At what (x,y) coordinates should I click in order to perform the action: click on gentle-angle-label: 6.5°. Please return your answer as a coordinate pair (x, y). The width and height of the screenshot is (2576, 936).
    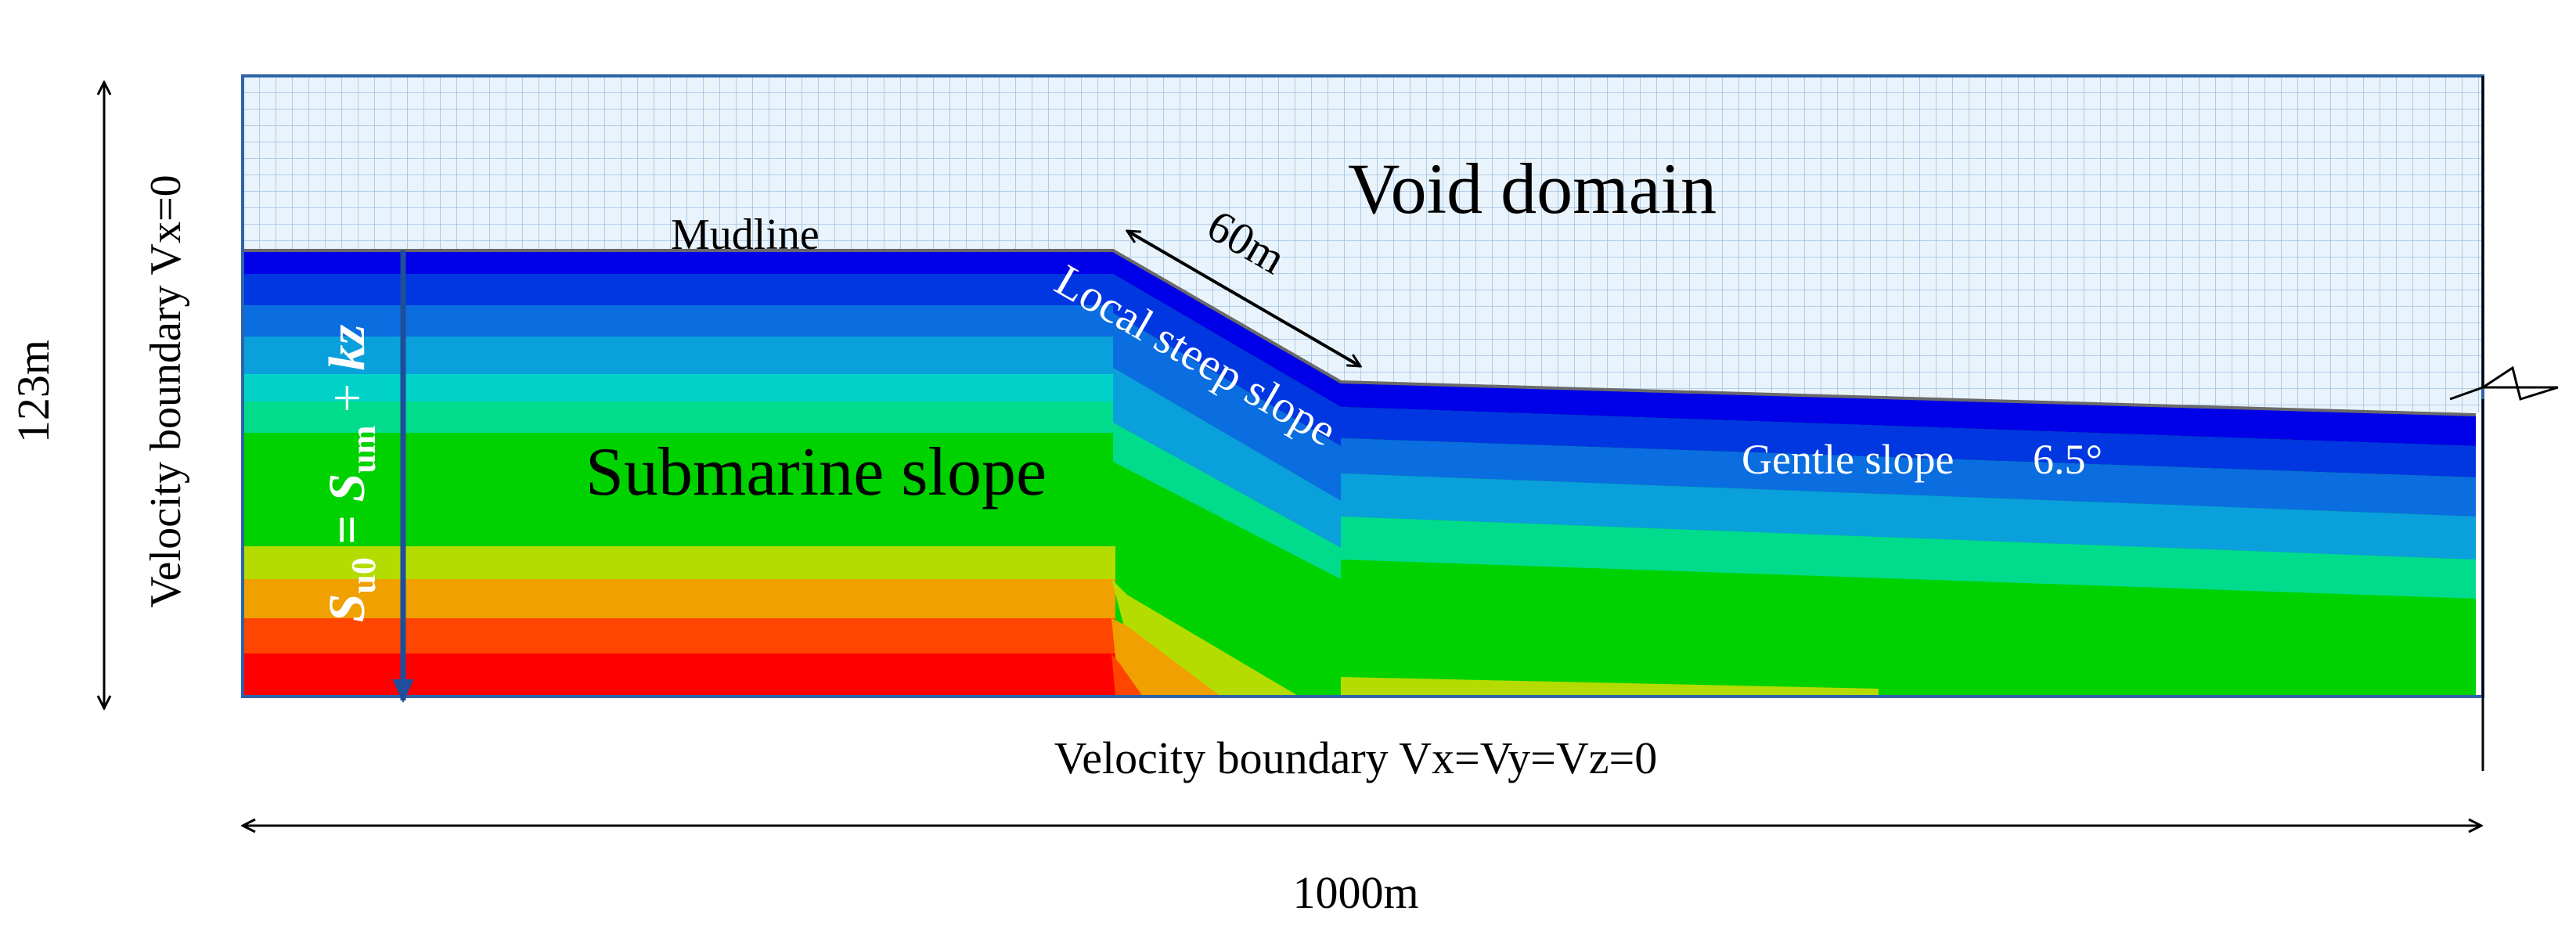
    Looking at the image, I should click on (2067, 459).